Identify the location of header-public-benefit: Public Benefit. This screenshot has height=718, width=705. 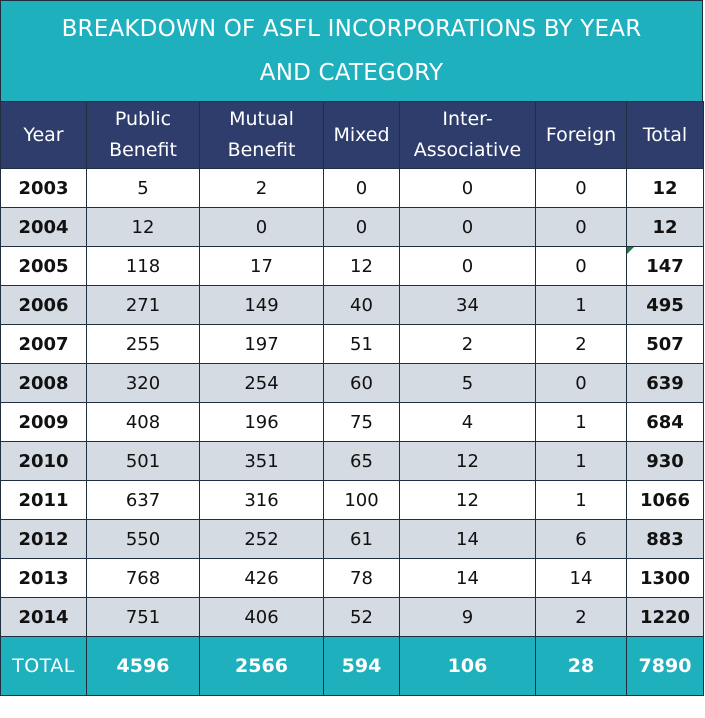
(143, 135).